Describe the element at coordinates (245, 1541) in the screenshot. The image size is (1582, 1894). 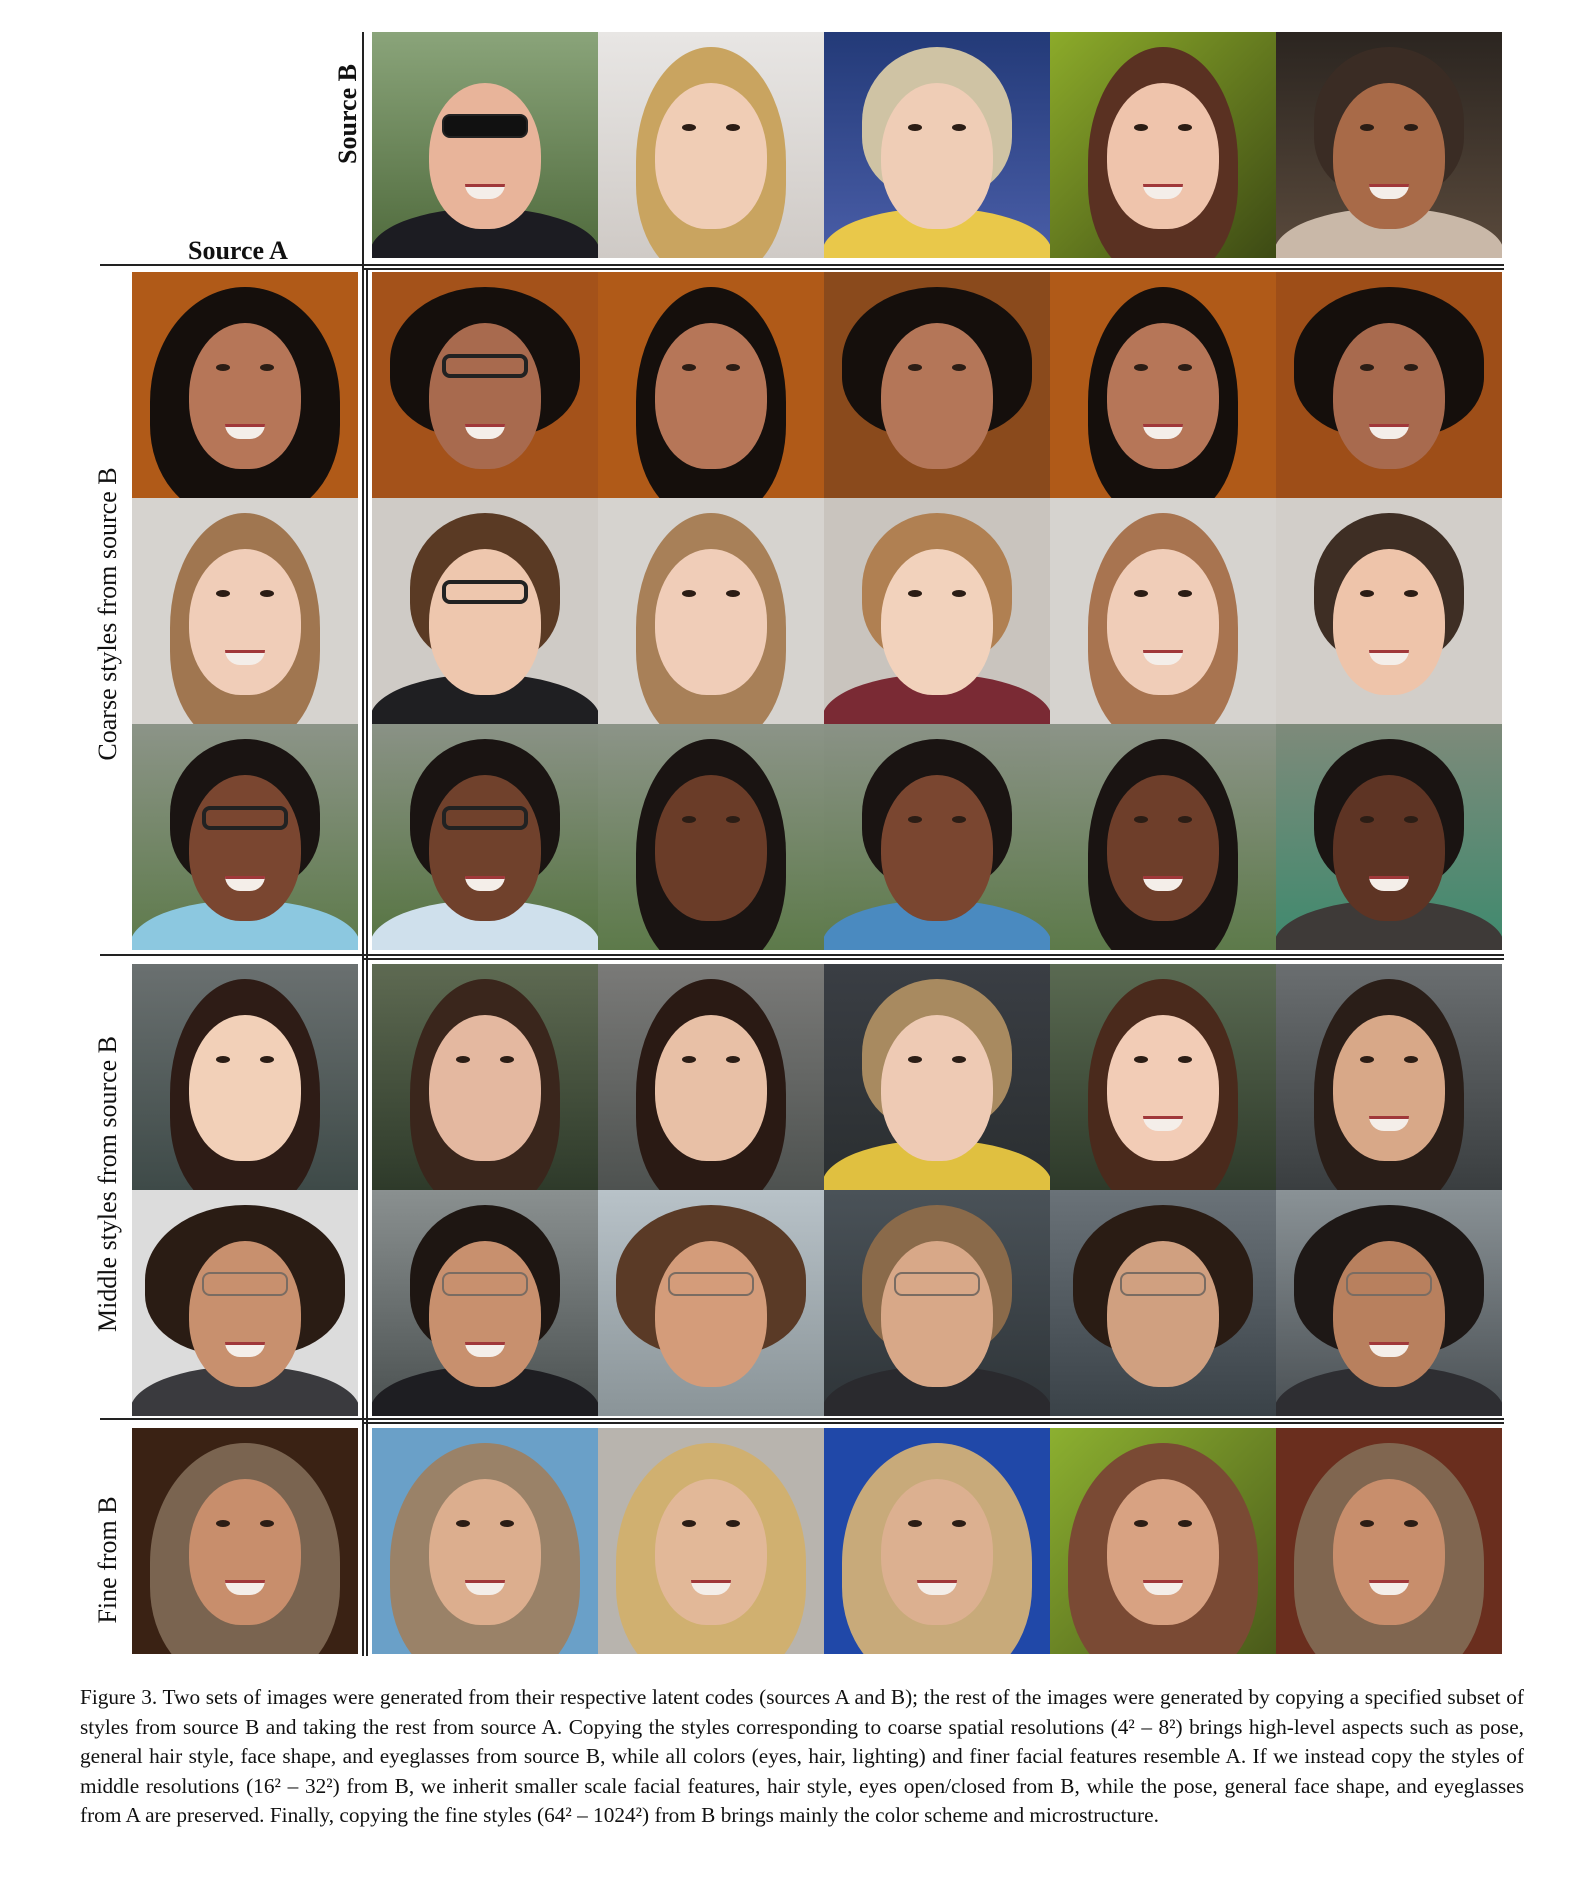
I see `fine-source-a` at that location.